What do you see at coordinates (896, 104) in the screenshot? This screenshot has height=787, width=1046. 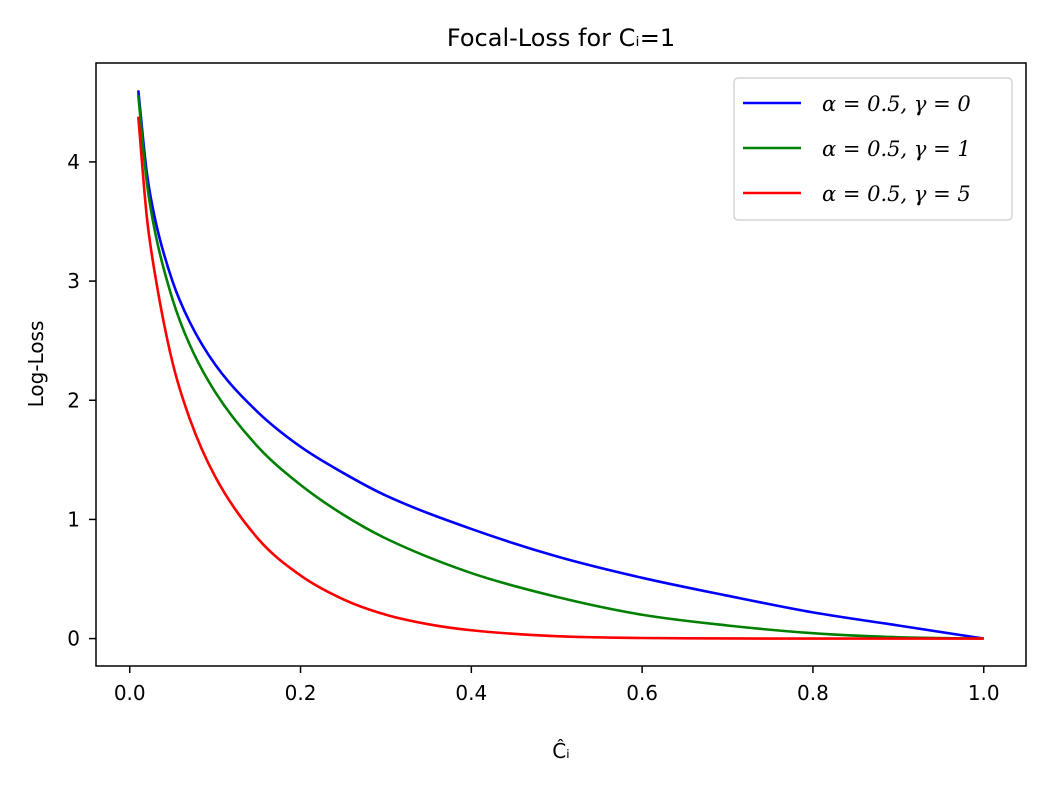 I see `legend-label-0: α = 0.5, γ = 0` at bounding box center [896, 104].